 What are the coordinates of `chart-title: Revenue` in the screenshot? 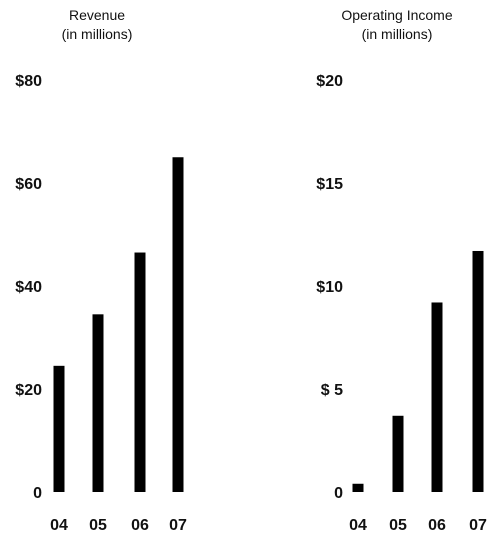 It's located at (97, 15).